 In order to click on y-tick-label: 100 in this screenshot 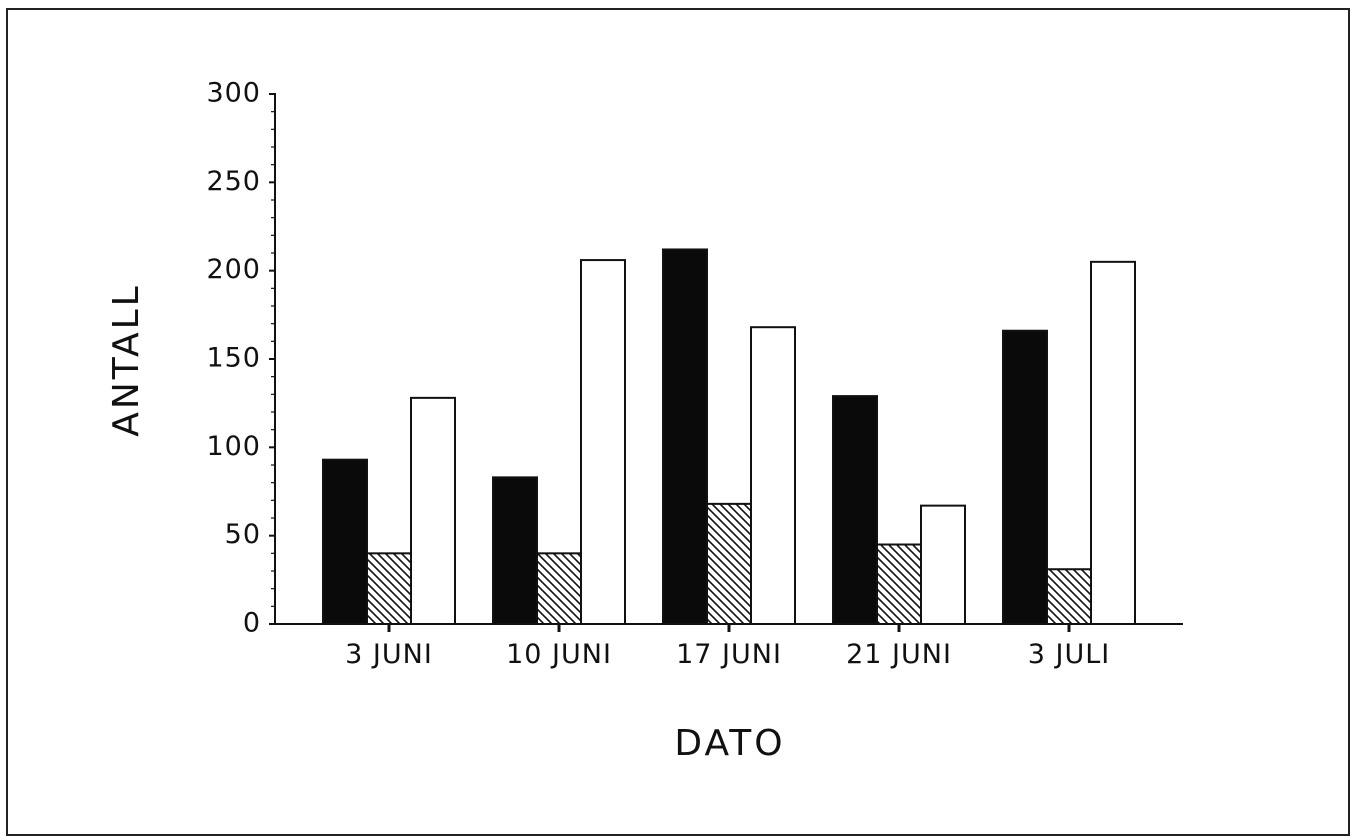, I will do `click(233, 446)`.